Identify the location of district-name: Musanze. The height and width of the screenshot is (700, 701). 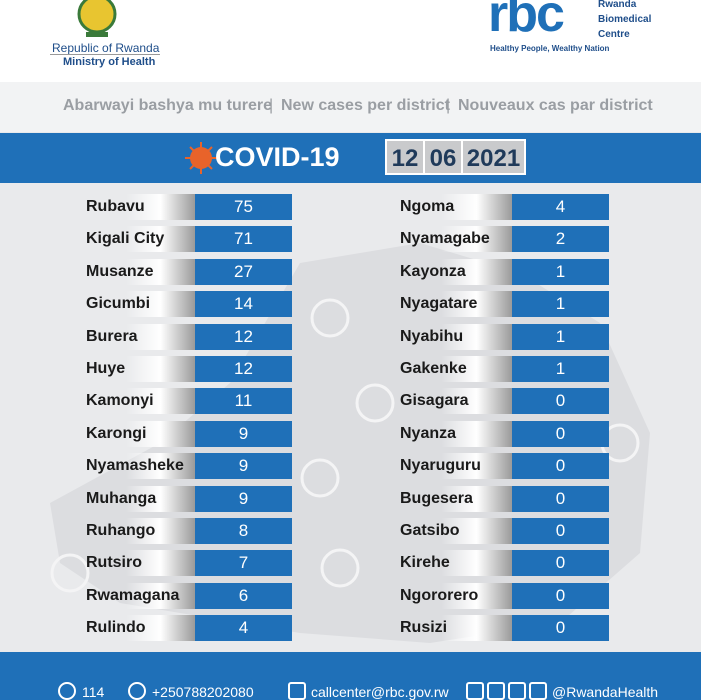
(137, 271).